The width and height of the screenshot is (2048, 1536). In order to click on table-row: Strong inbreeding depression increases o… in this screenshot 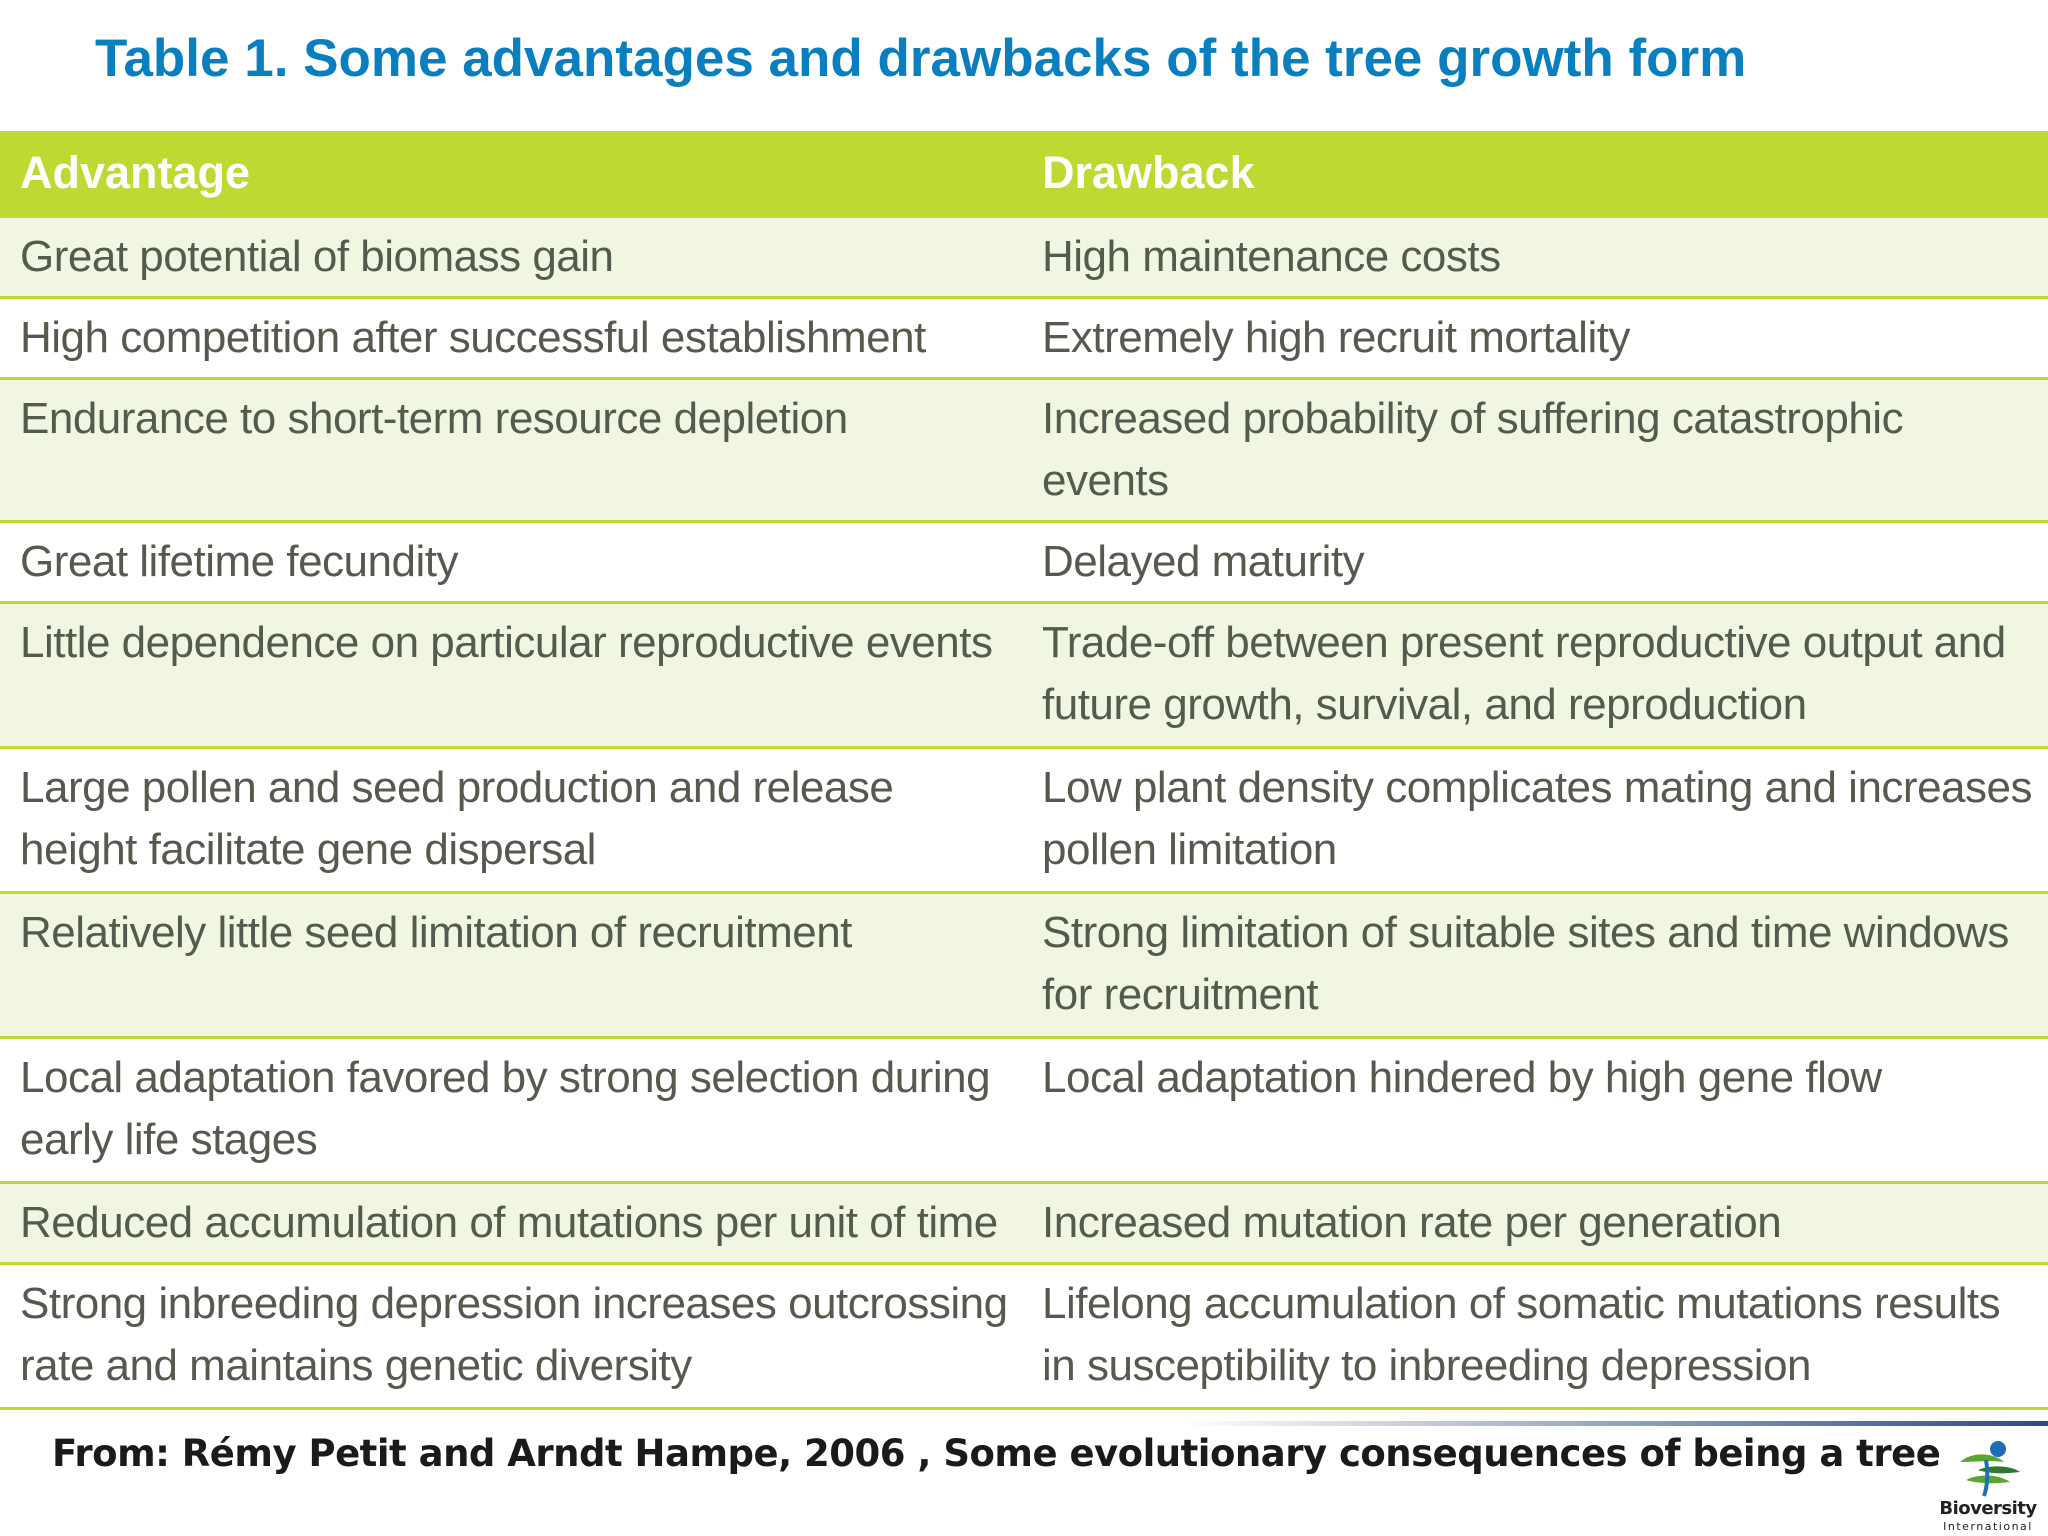, I will do `click(1024, 1336)`.